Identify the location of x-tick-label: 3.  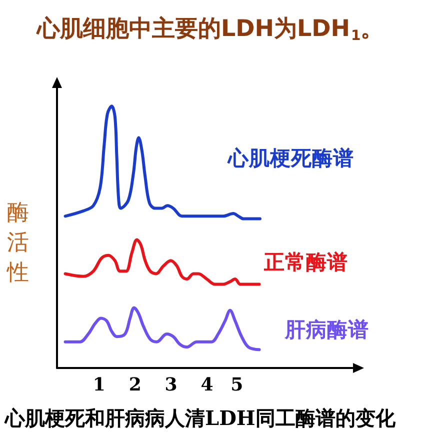
(171, 385).